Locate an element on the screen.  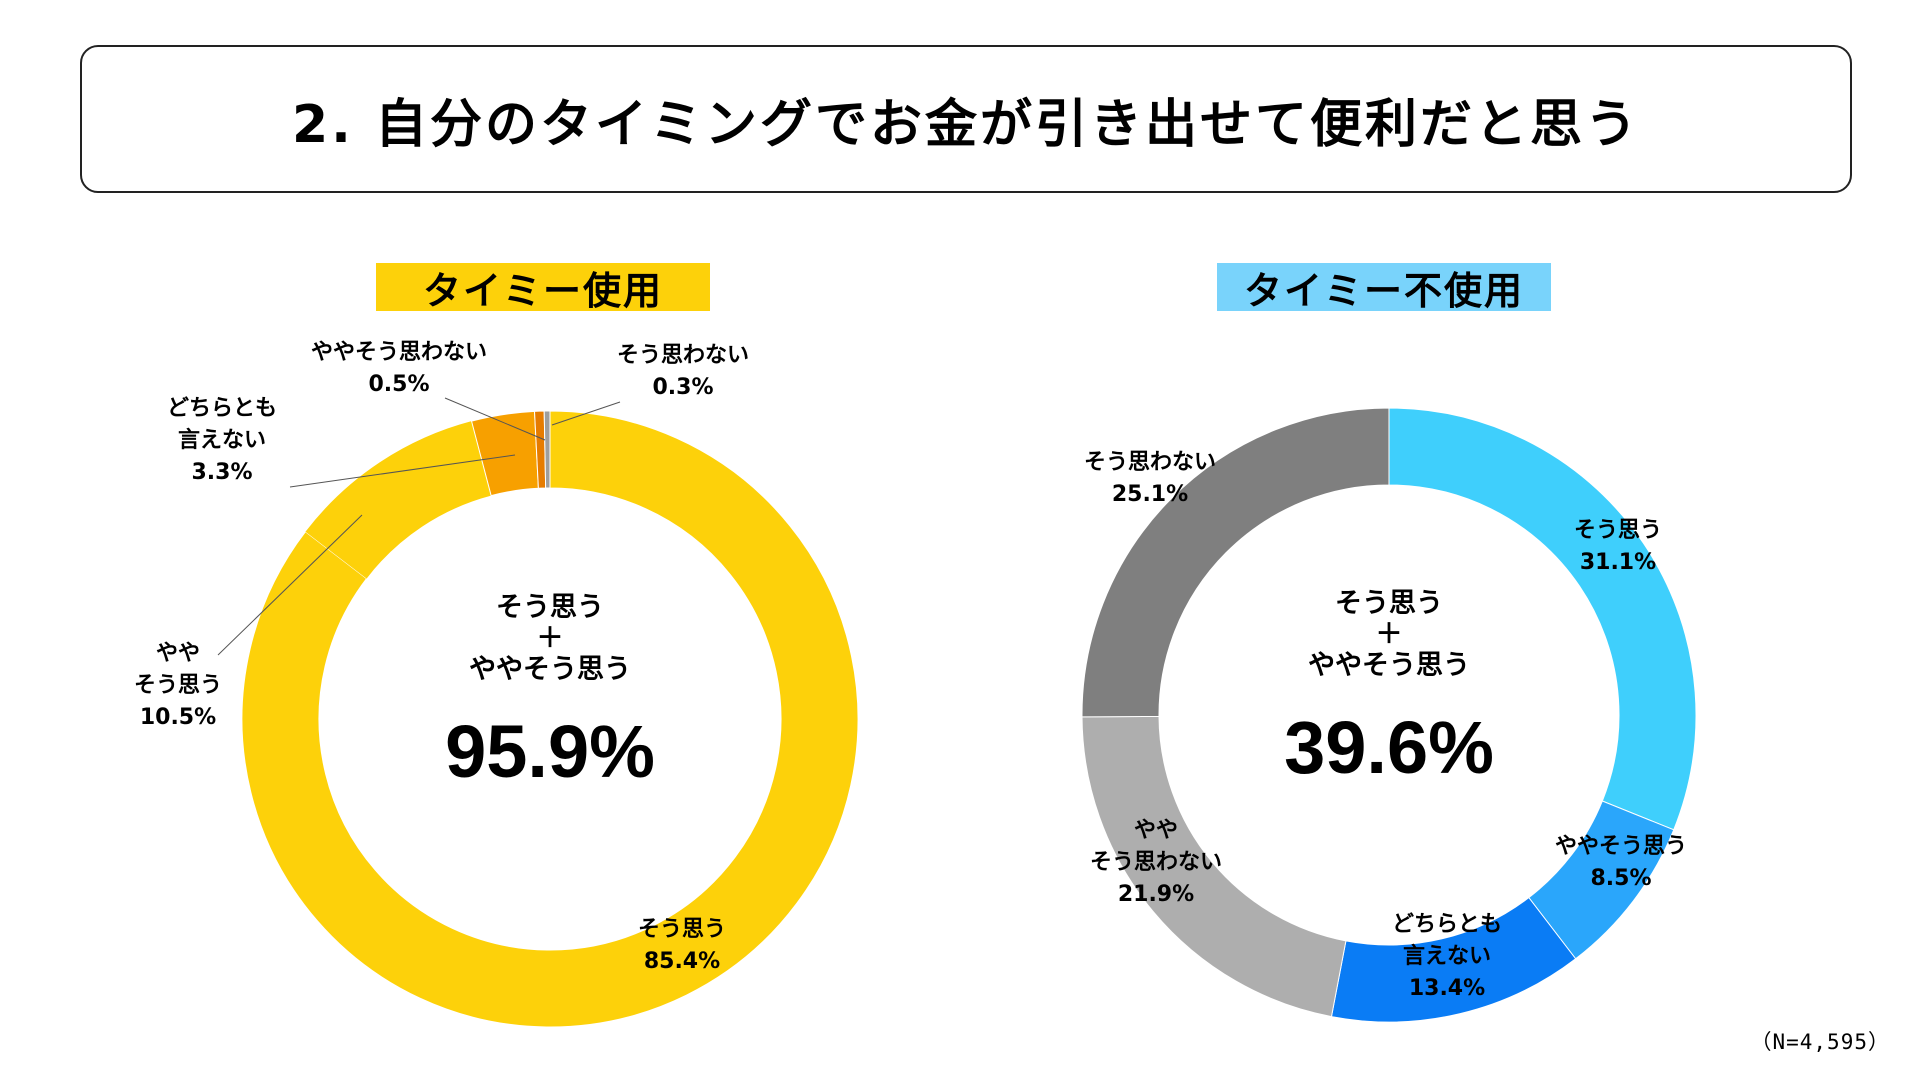
sample-size-note: （N=4,595） is located at coordinates (1820, 1042).